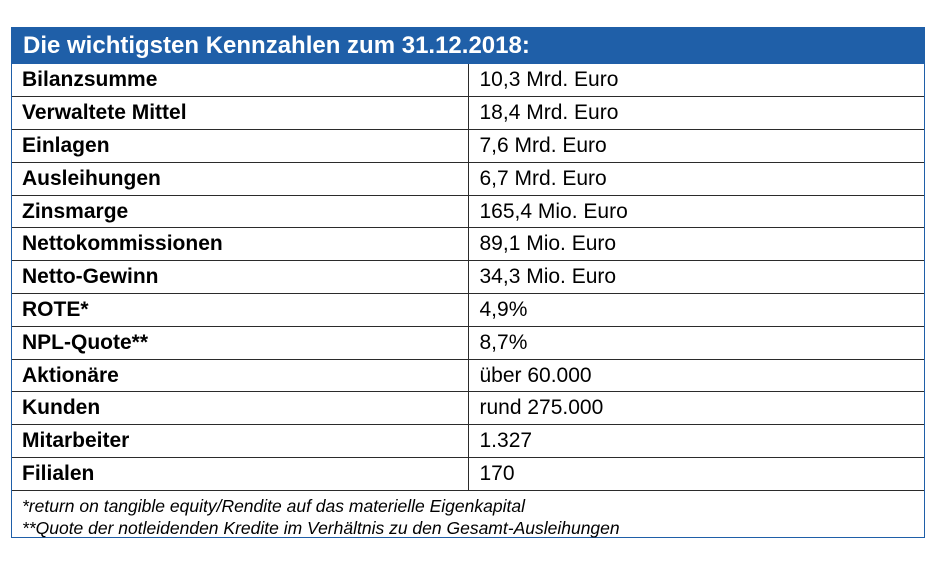  I want to click on row-label: Einlagen, so click(240, 146).